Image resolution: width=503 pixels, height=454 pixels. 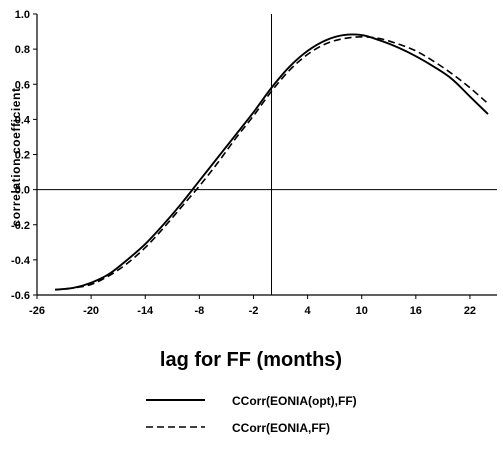 What do you see at coordinates (308, 311) in the screenshot?
I see `x-tick-label: 4` at bounding box center [308, 311].